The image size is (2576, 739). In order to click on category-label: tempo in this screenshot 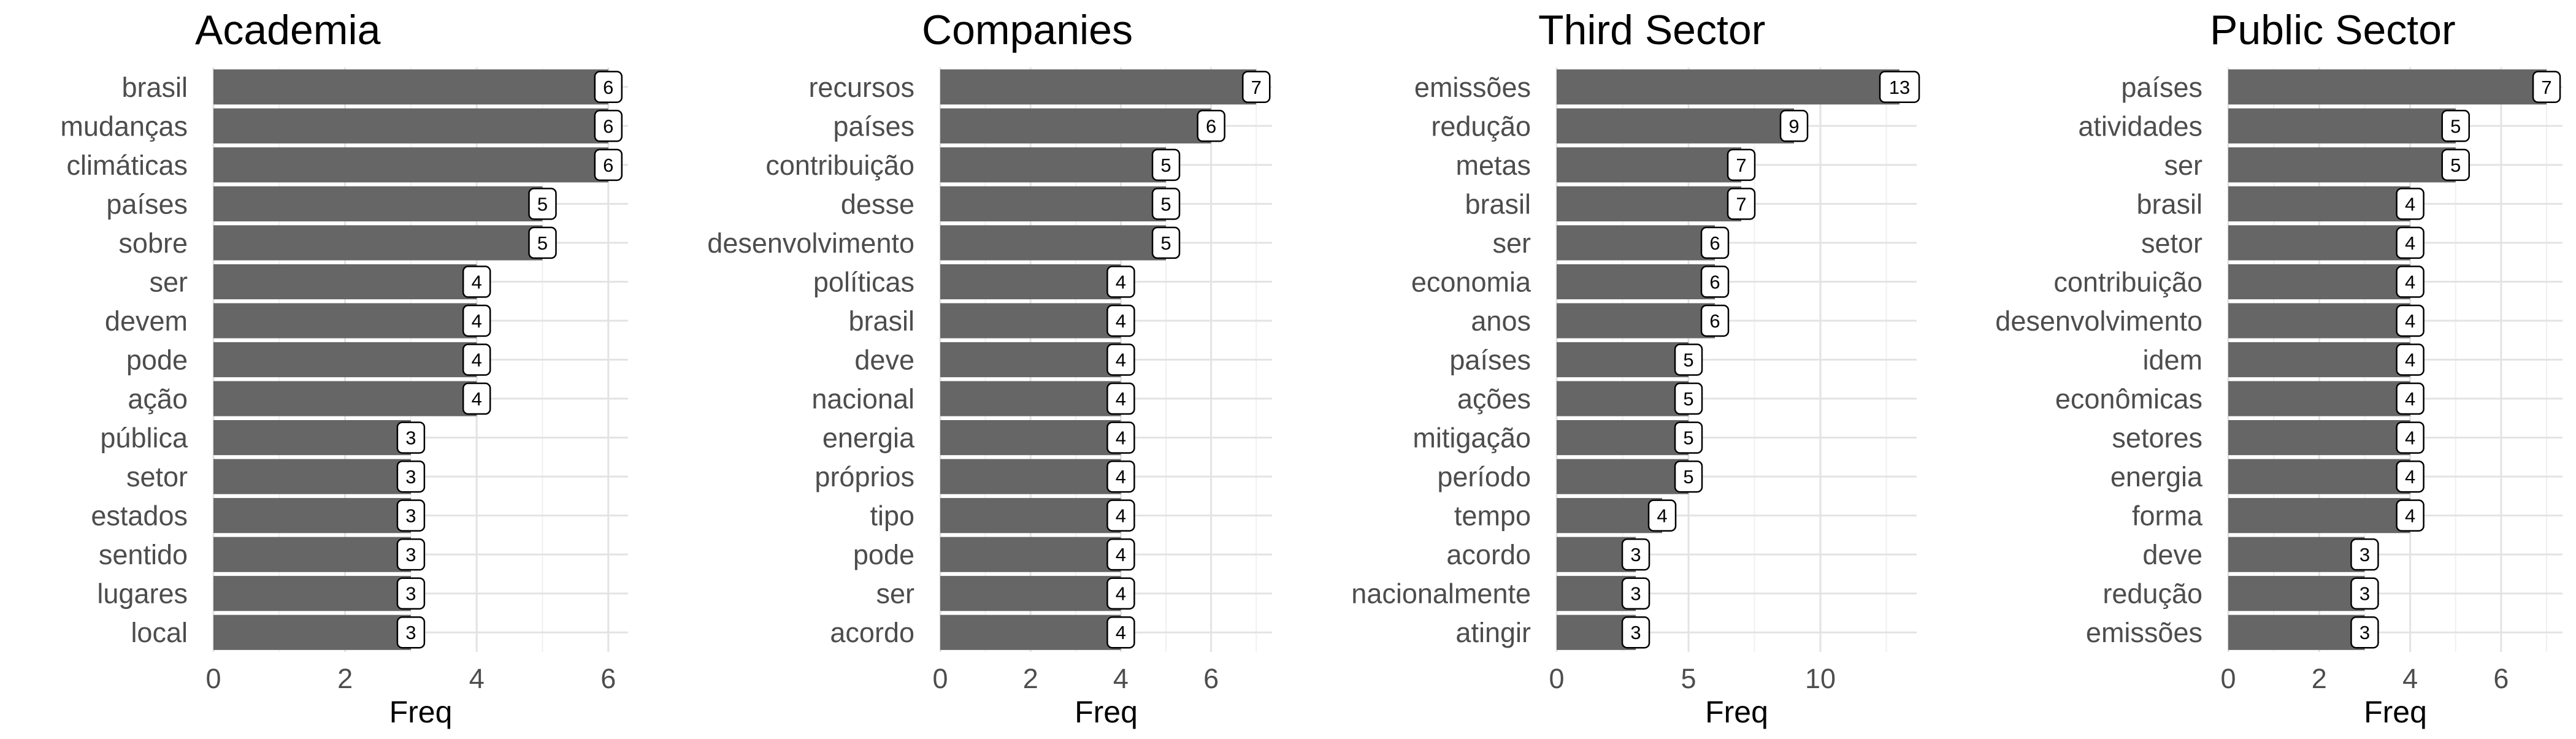, I will do `click(1492, 516)`.